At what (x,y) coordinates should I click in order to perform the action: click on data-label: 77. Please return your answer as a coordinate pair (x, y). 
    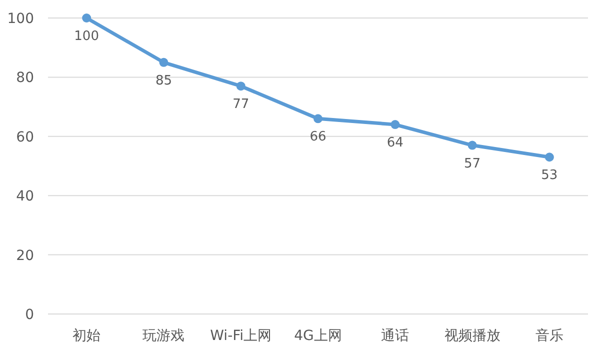
    Looking at the image, I should click on (241, 104).